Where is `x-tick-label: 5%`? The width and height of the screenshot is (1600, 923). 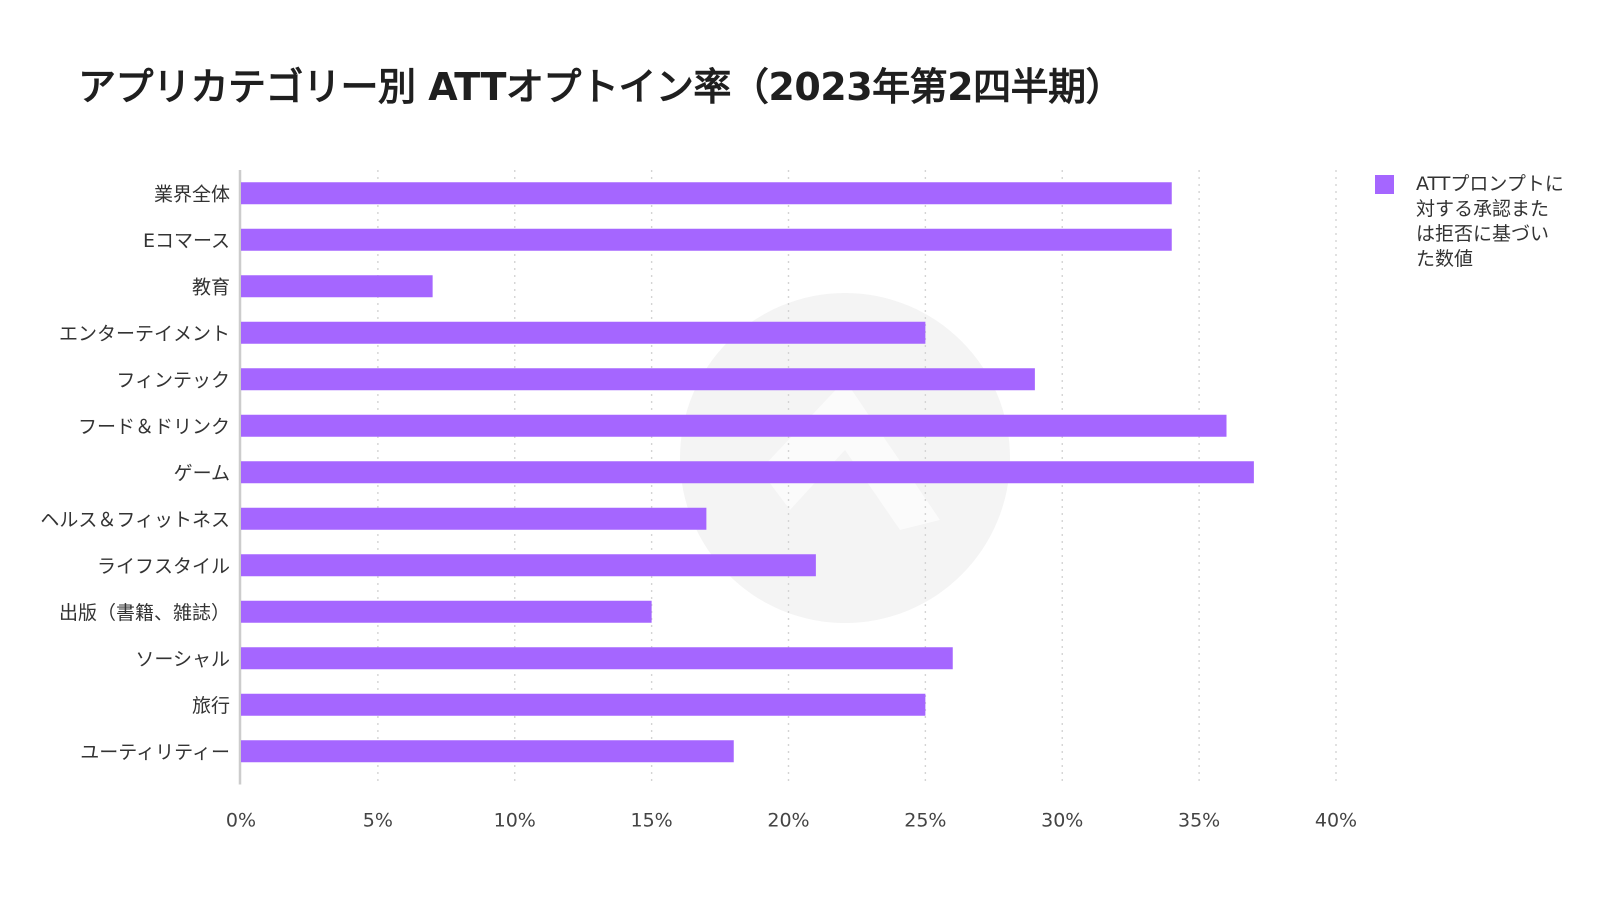
x-tick-label: 5% is located at coordinates (378, 821).